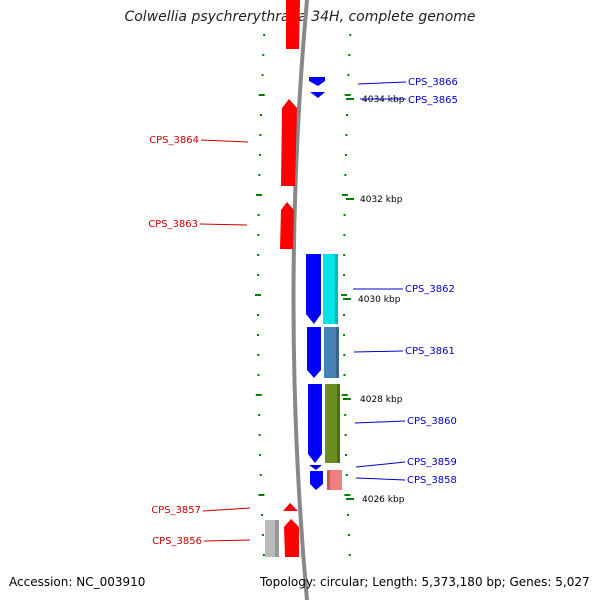 The height and width of the screenshot is (600, 600). What do you see at coordinates (381, 200) in the screenshot?
I see `scale-label-4032: 4032 kbp` at bounding box center [381, 200].